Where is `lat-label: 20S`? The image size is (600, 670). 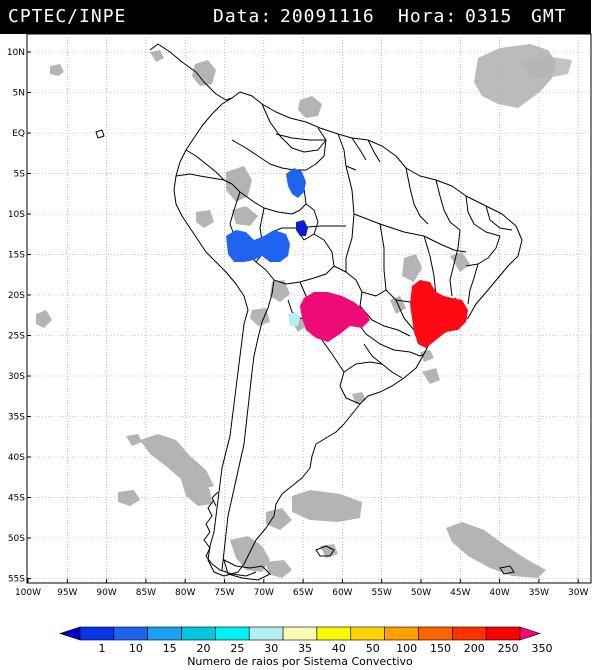 lat-label: 20S is located at coordinates (16, 296).